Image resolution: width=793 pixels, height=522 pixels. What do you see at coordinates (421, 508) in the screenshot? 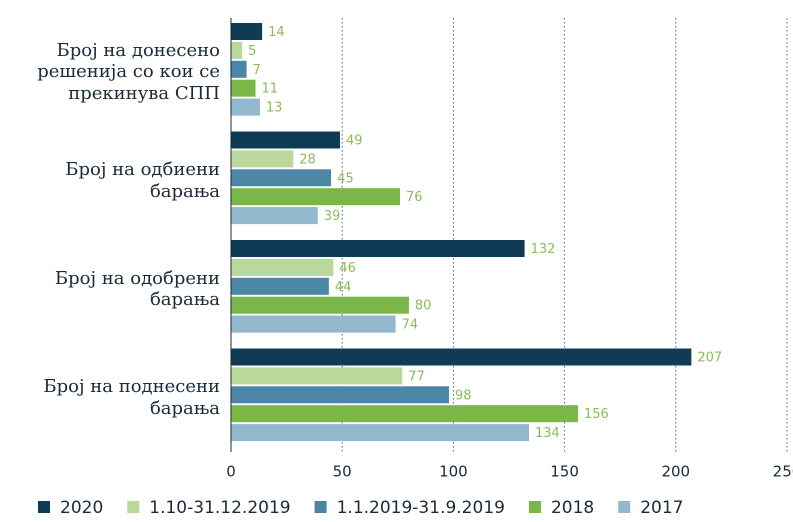
I see `legend-label: 1.1.2019-31.9.2019` at bounding box center [421, 508].